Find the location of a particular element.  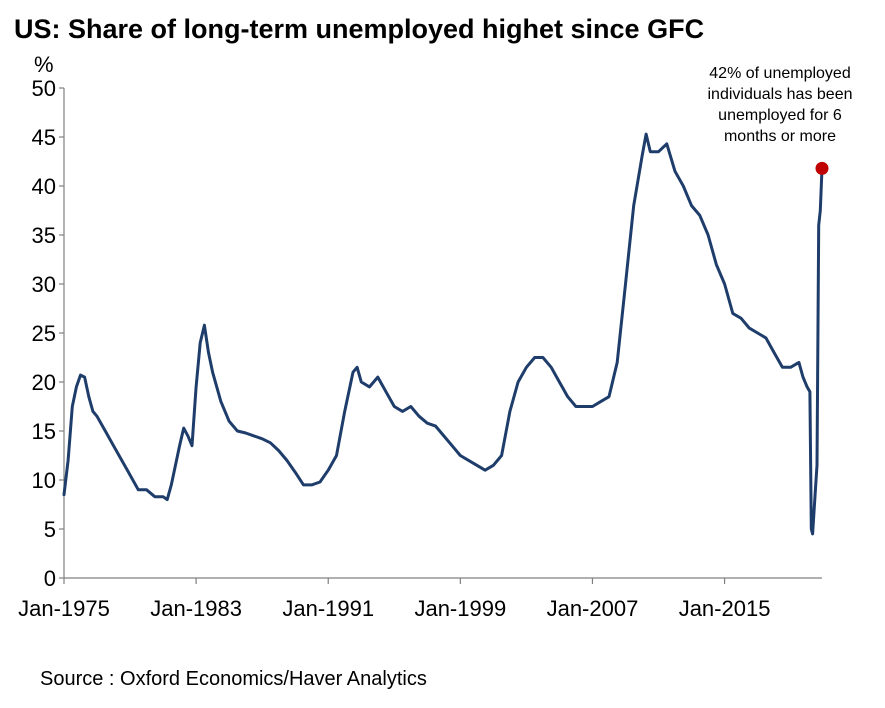

y-tick-label: 15 is located at coordinates (44, 431).